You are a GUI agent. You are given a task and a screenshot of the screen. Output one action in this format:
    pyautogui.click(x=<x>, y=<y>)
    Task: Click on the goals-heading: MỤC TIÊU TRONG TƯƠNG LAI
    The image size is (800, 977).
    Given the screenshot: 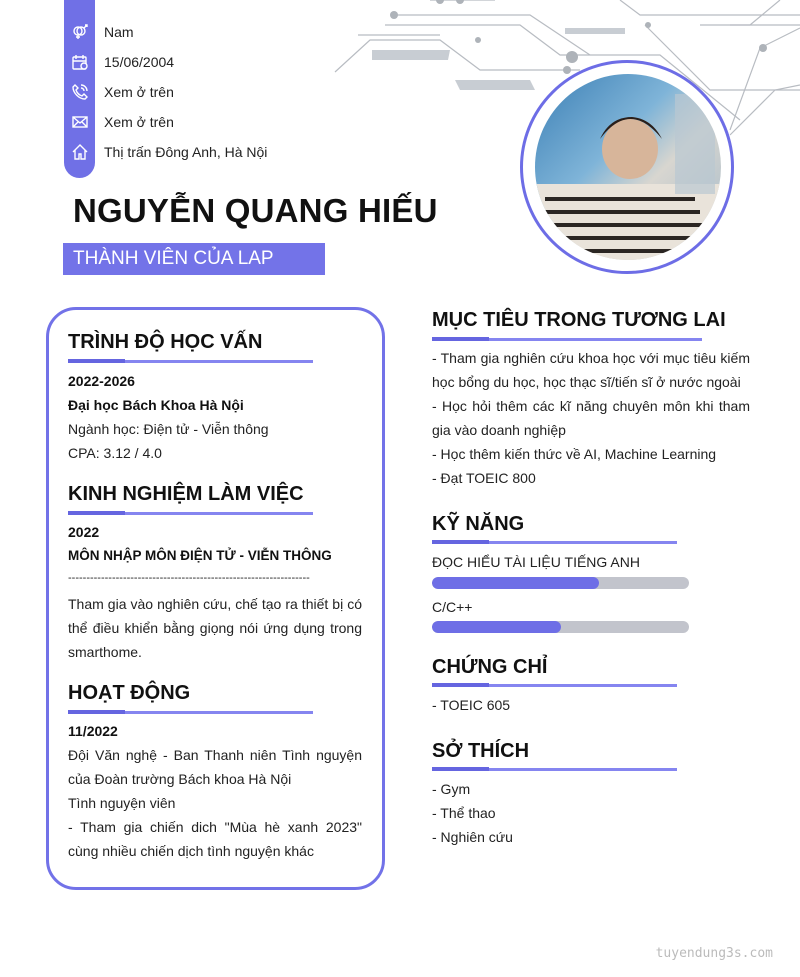 What is the action you would take?
    pyautogui.click(x=579, y=320)
    